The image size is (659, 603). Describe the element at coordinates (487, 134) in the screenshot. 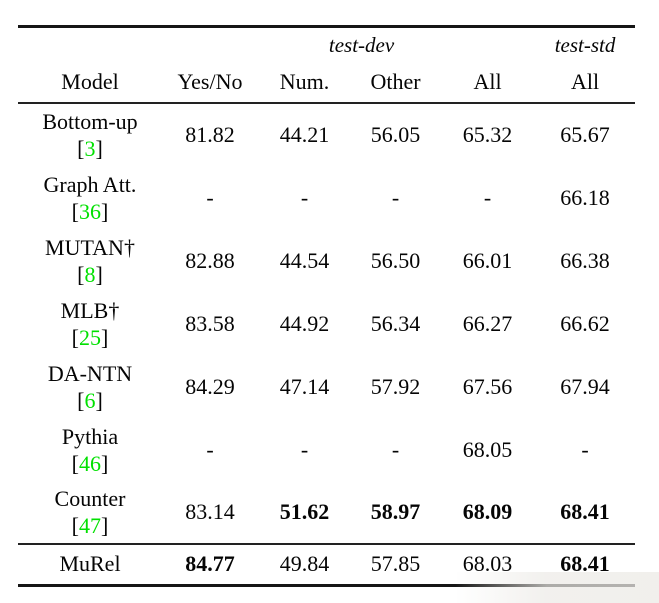

I see `value-cell-all-dev: 65.32` at that location.